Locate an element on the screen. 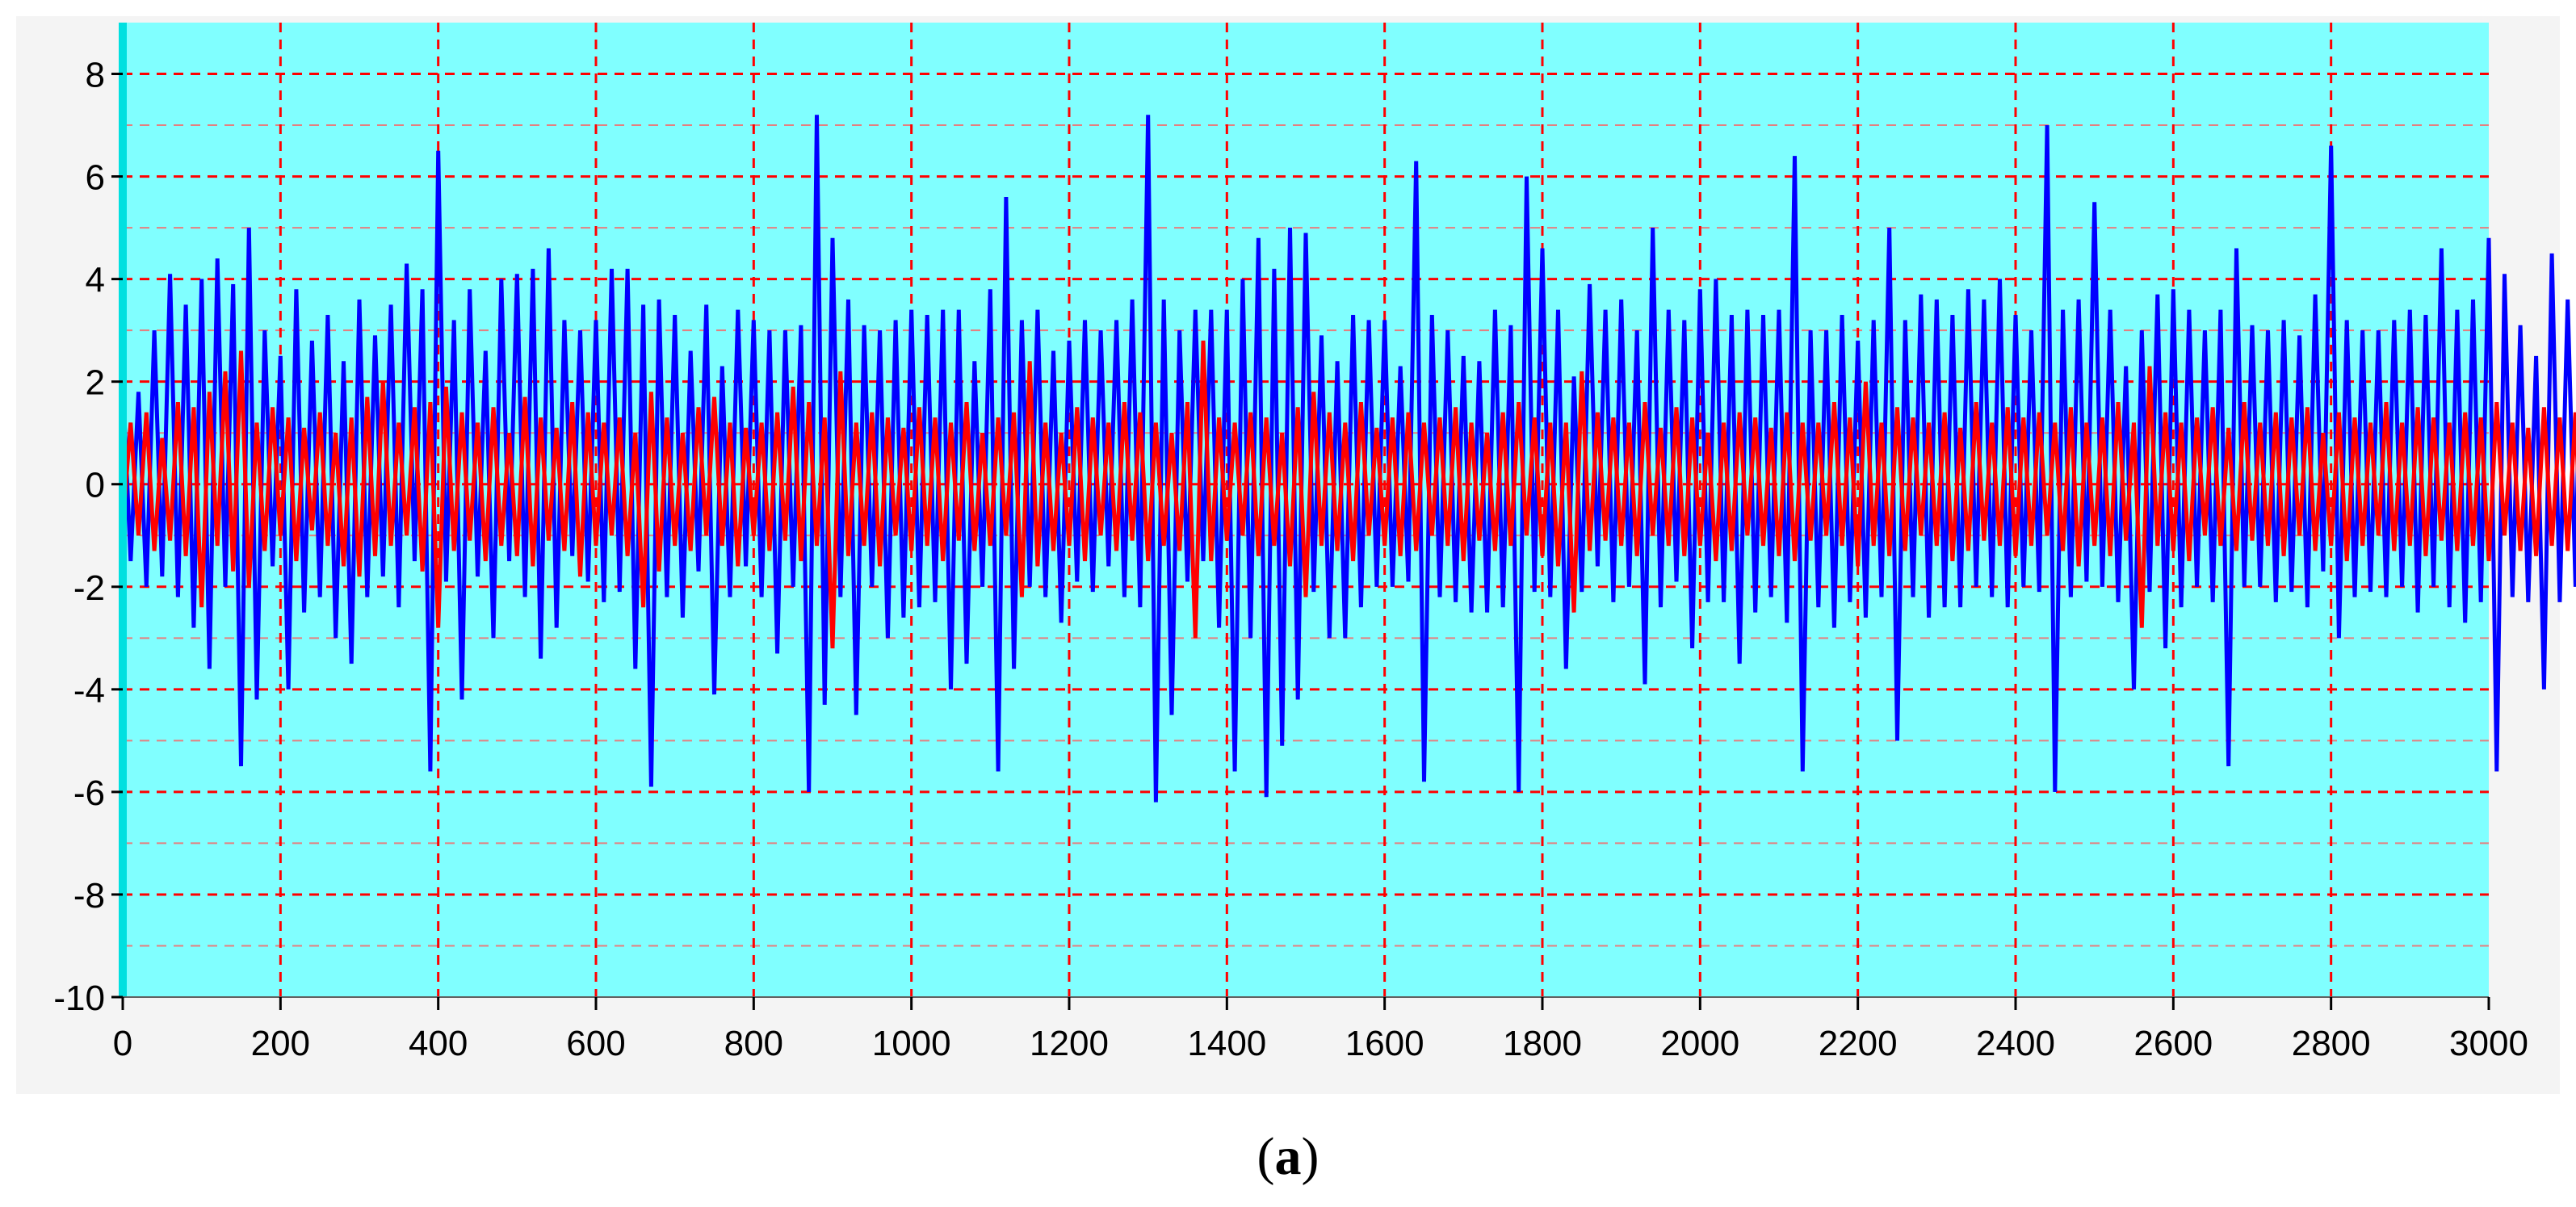 The image size is (2576, 1207). y-tick-label: 8 is located at coordinates (95, 75).